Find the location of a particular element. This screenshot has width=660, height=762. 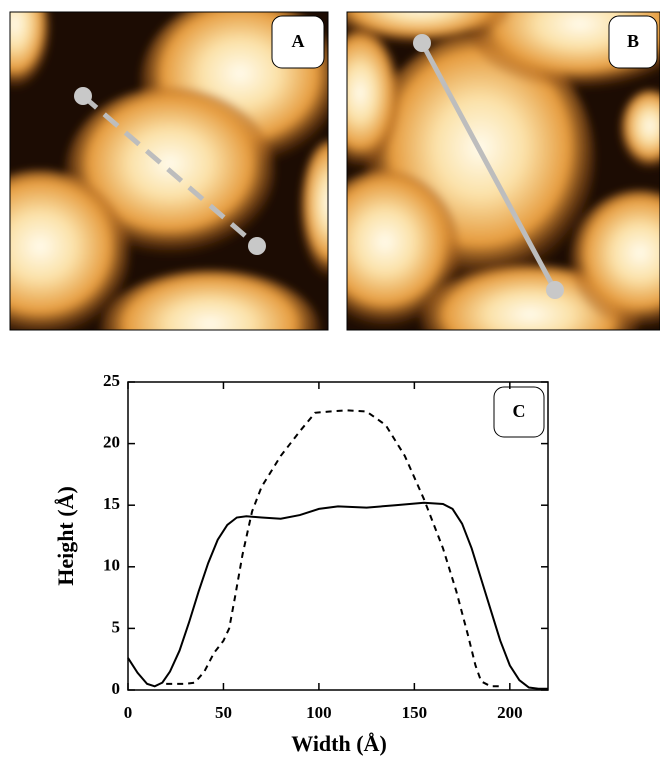

y-axis-label: Height (Å) is located at coordinates (65, 536).